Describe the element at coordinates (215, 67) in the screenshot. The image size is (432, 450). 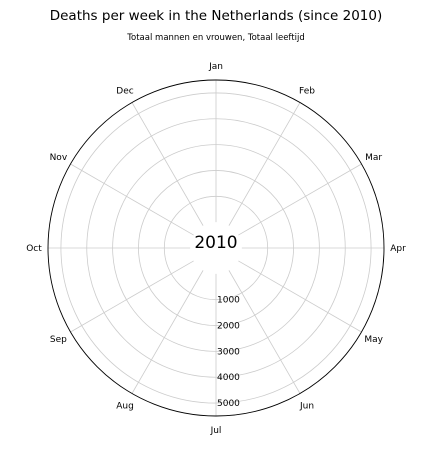
I see `month-label-jan: Jan` at that location.